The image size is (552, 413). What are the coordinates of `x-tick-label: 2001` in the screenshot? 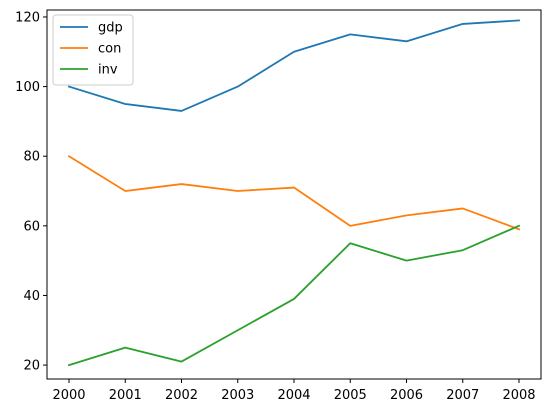 It's located at (125, 395).